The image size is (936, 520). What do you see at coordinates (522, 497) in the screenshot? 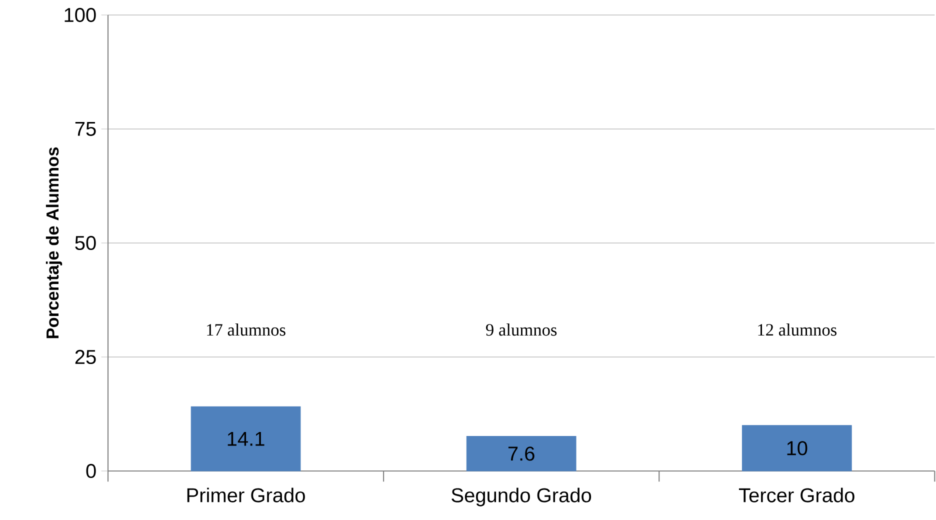
I see `x-tick-label: Segundo Grado` at bounding box center [522, 497].